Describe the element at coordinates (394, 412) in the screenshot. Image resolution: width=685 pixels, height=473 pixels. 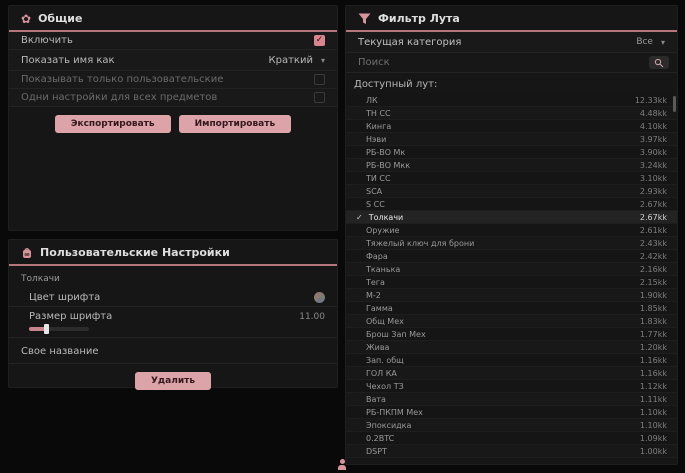
I see `loot-item-name: РБ-ПКПМ Мех` at that location.